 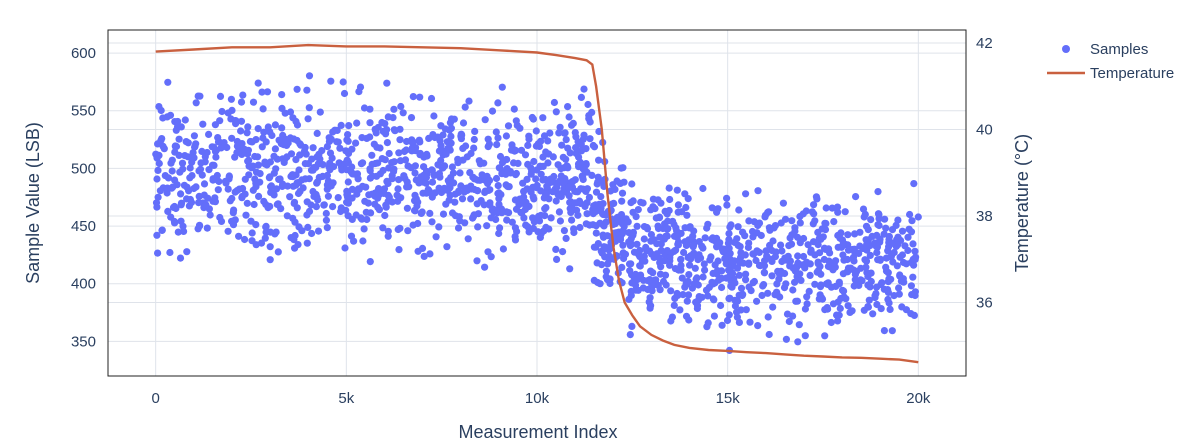 What do you see at coordinates (984, 173) in the screenshot?
I see `y2-axis-ticks: 36 38 40 42` at bounding box center [984, 173].